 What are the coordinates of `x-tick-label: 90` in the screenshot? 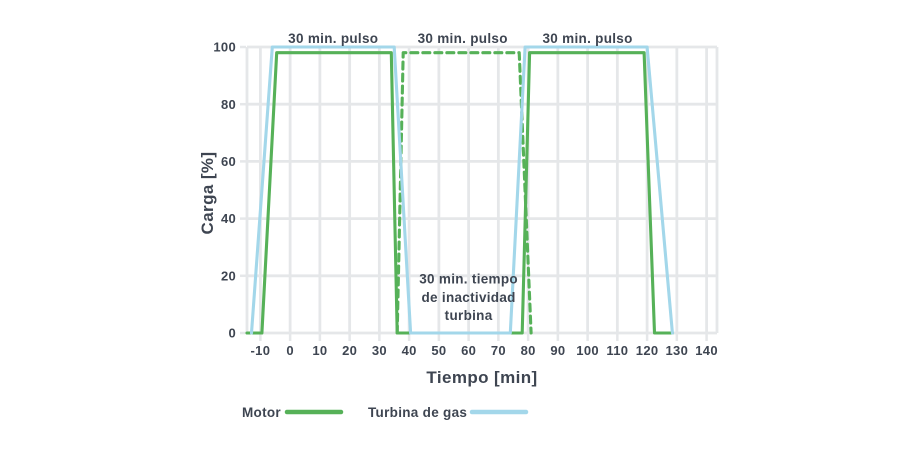 It's located at (557, 350).